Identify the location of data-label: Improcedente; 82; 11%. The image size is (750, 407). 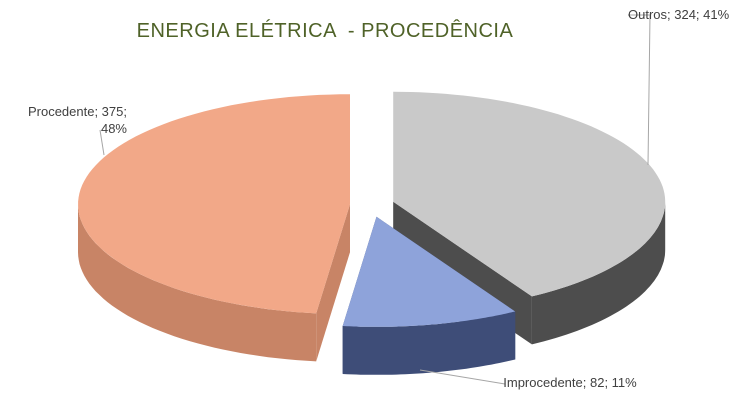
(570, 382).